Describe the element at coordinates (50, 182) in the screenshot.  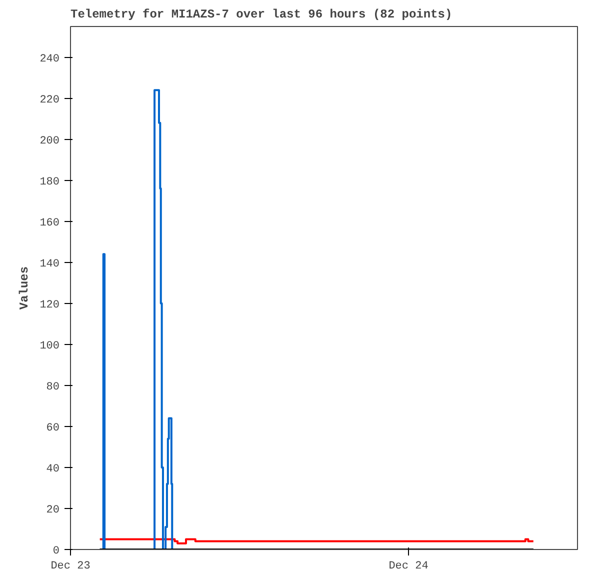
I see `y-tick-label: 180` at that location.